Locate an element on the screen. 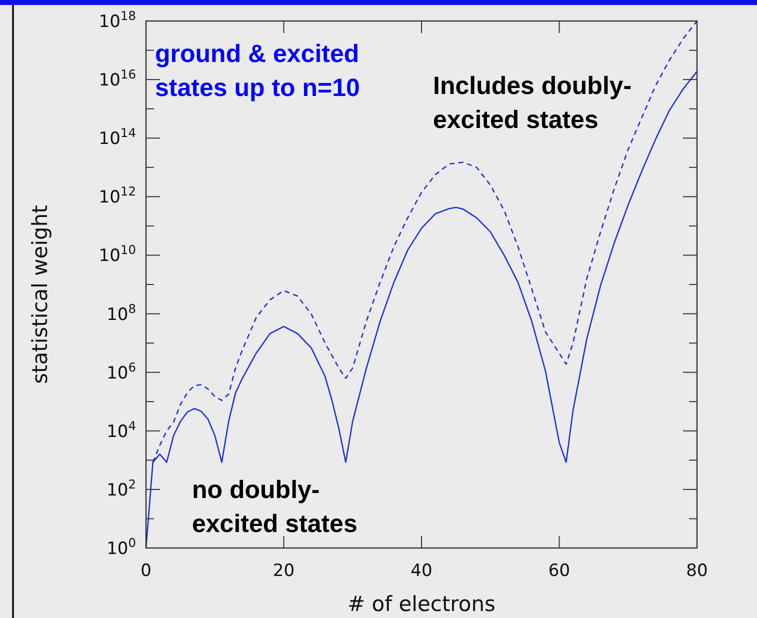  y-tick-label: 10$^{4}$ is located at coordinates (121, 430).